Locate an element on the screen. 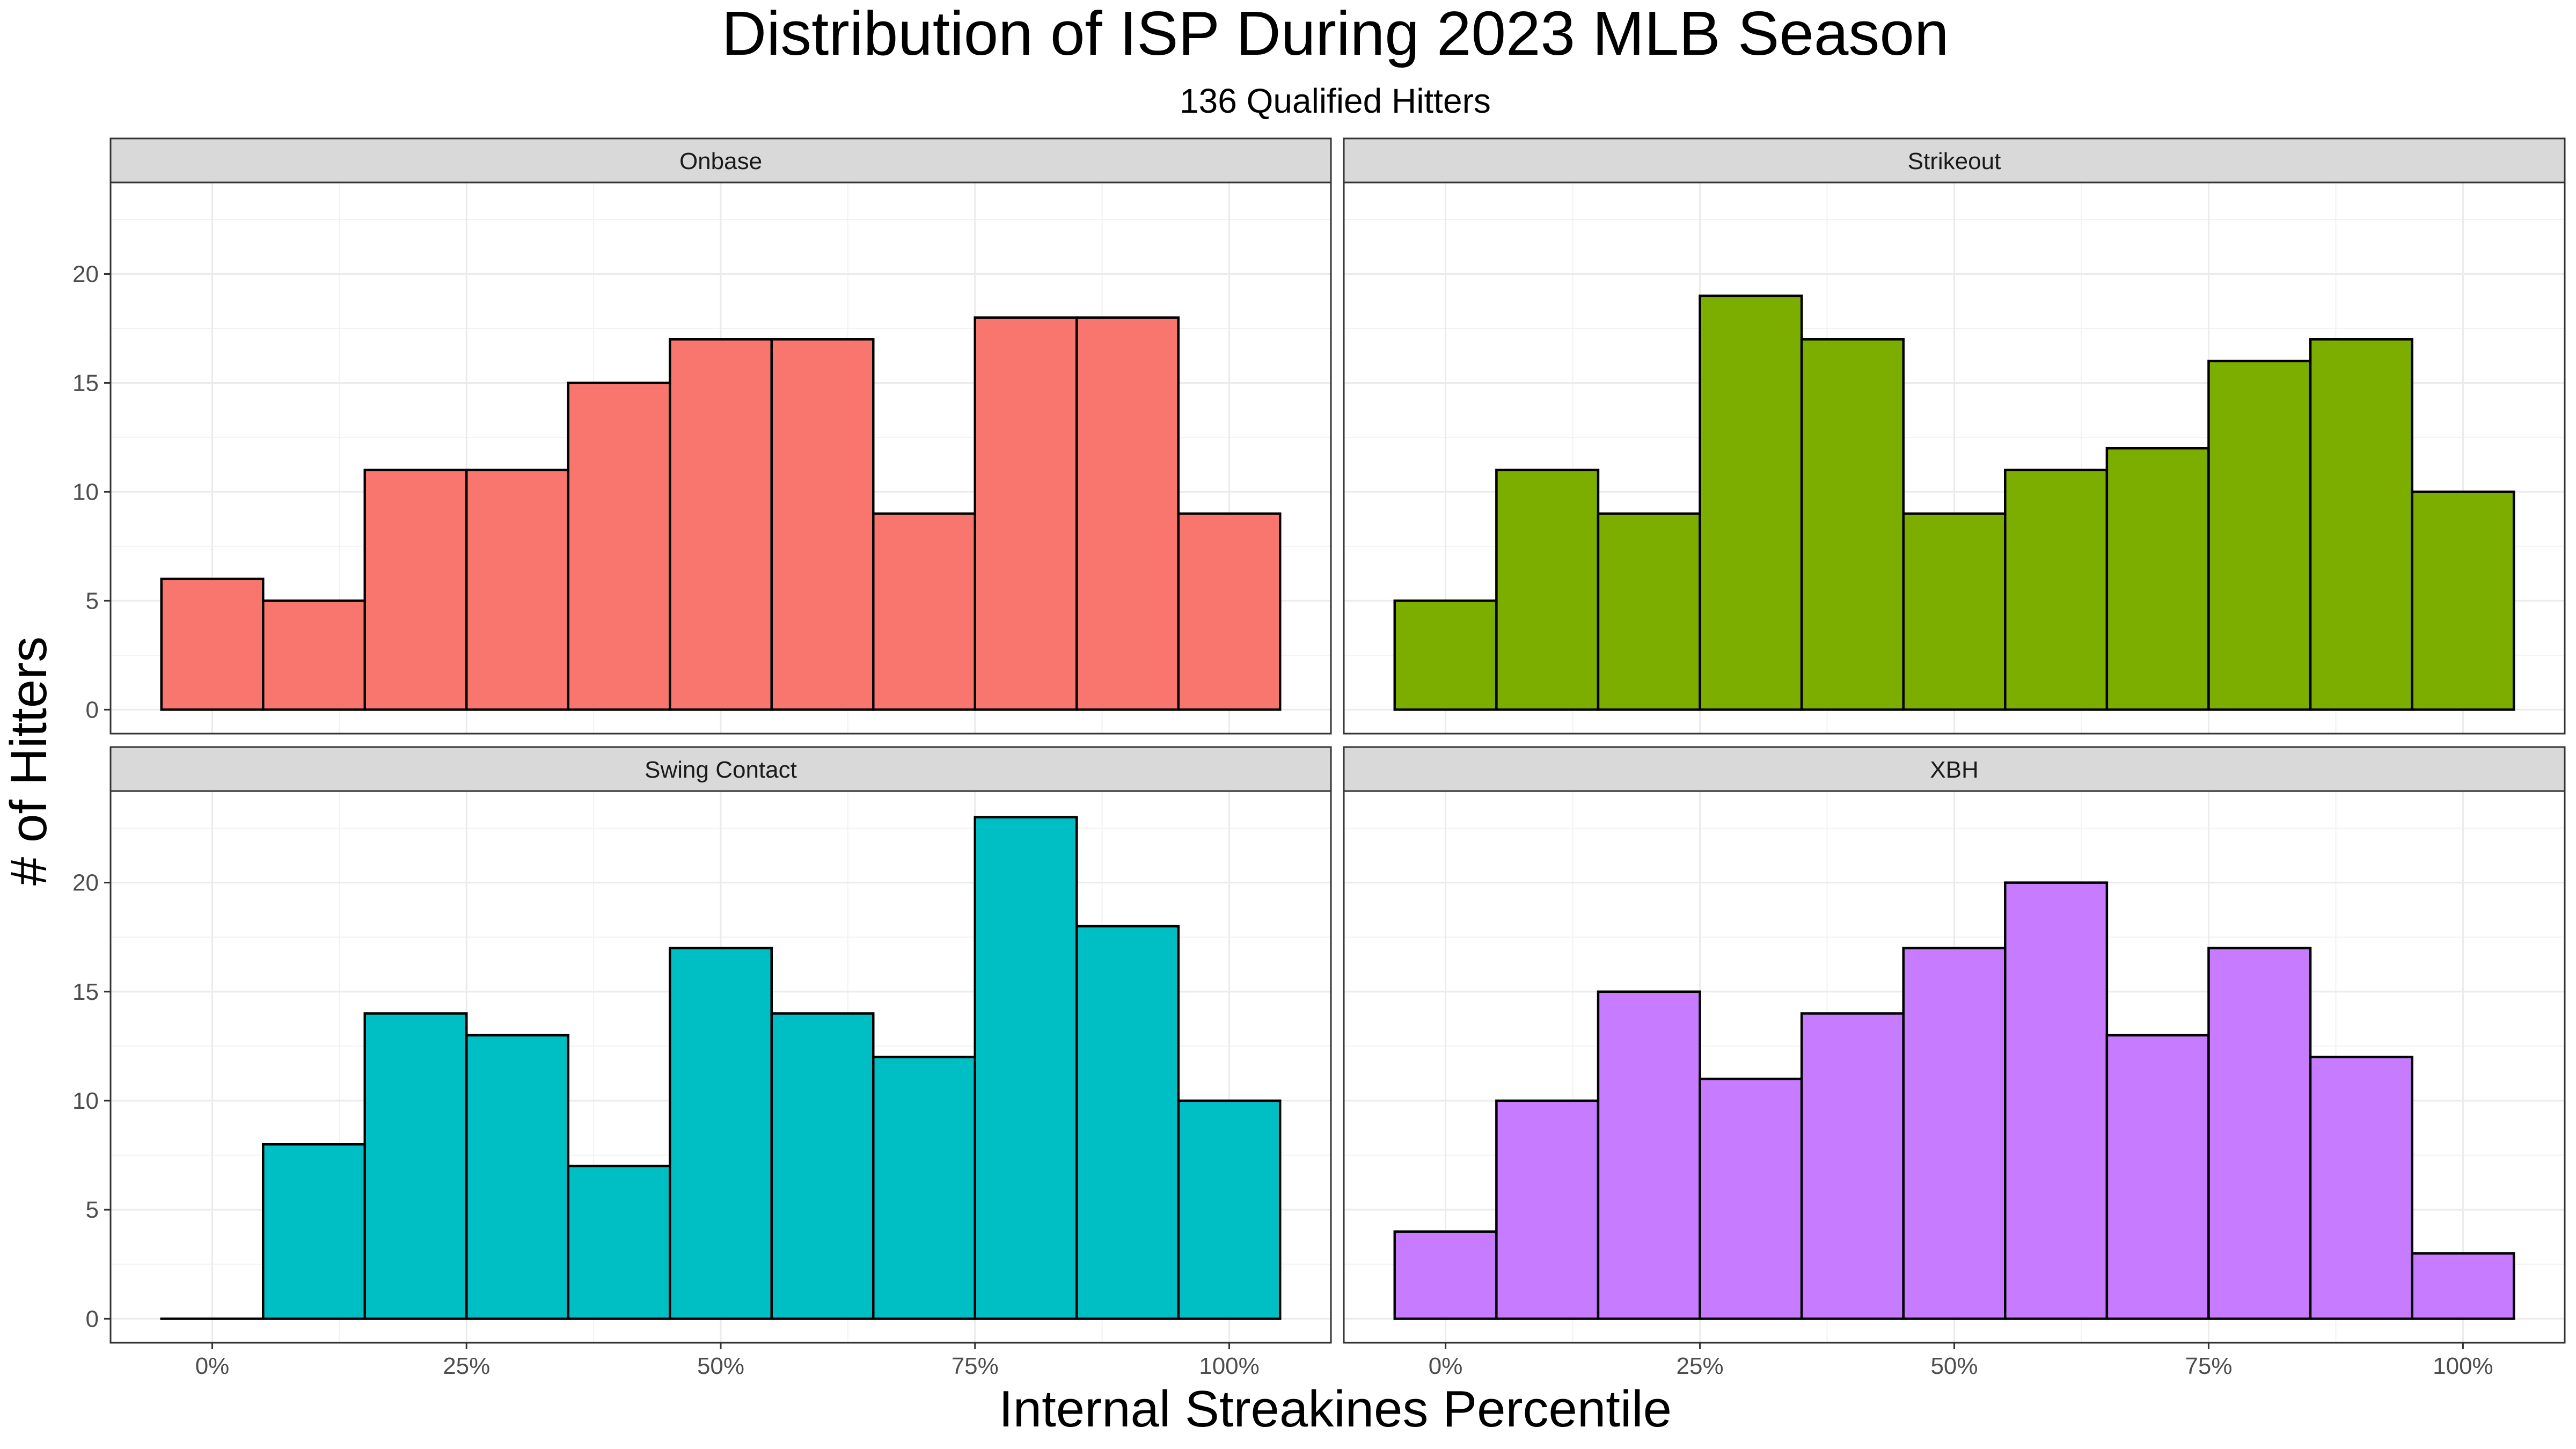  strip-label: Swing Contact is located at coordinates (721, 770).